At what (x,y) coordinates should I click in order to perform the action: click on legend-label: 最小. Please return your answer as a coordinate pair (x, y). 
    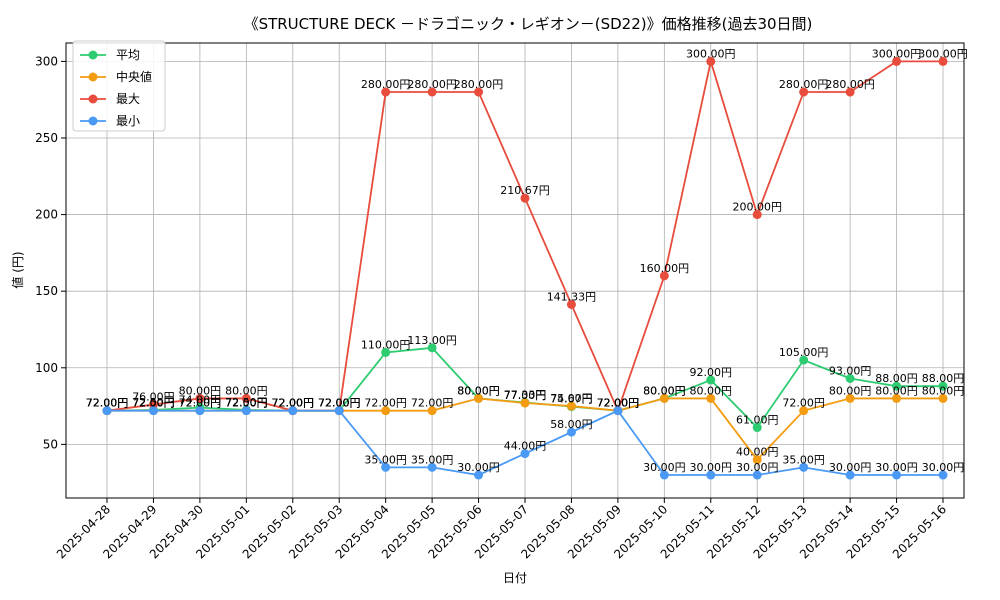
    Looking at the image, I should click on (128, 121).